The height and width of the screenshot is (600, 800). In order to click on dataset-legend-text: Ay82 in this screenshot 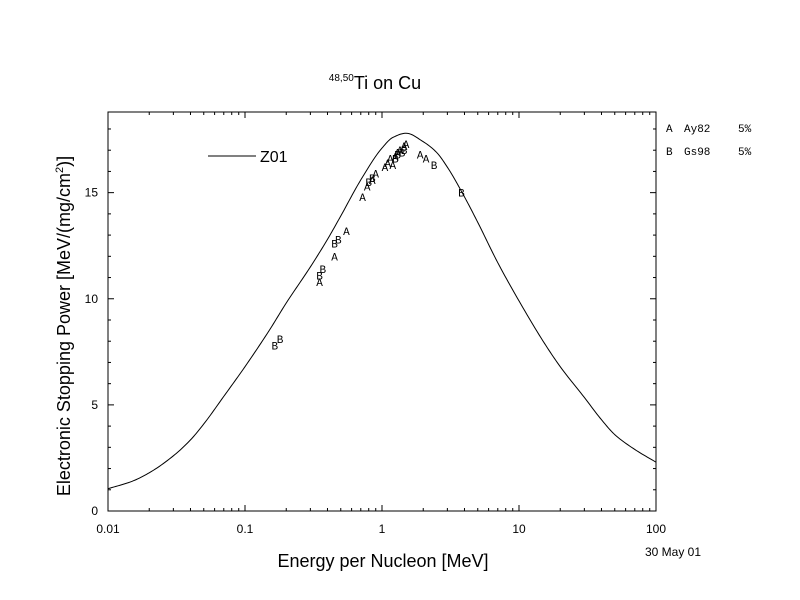, I will do `click(697, 130)`.